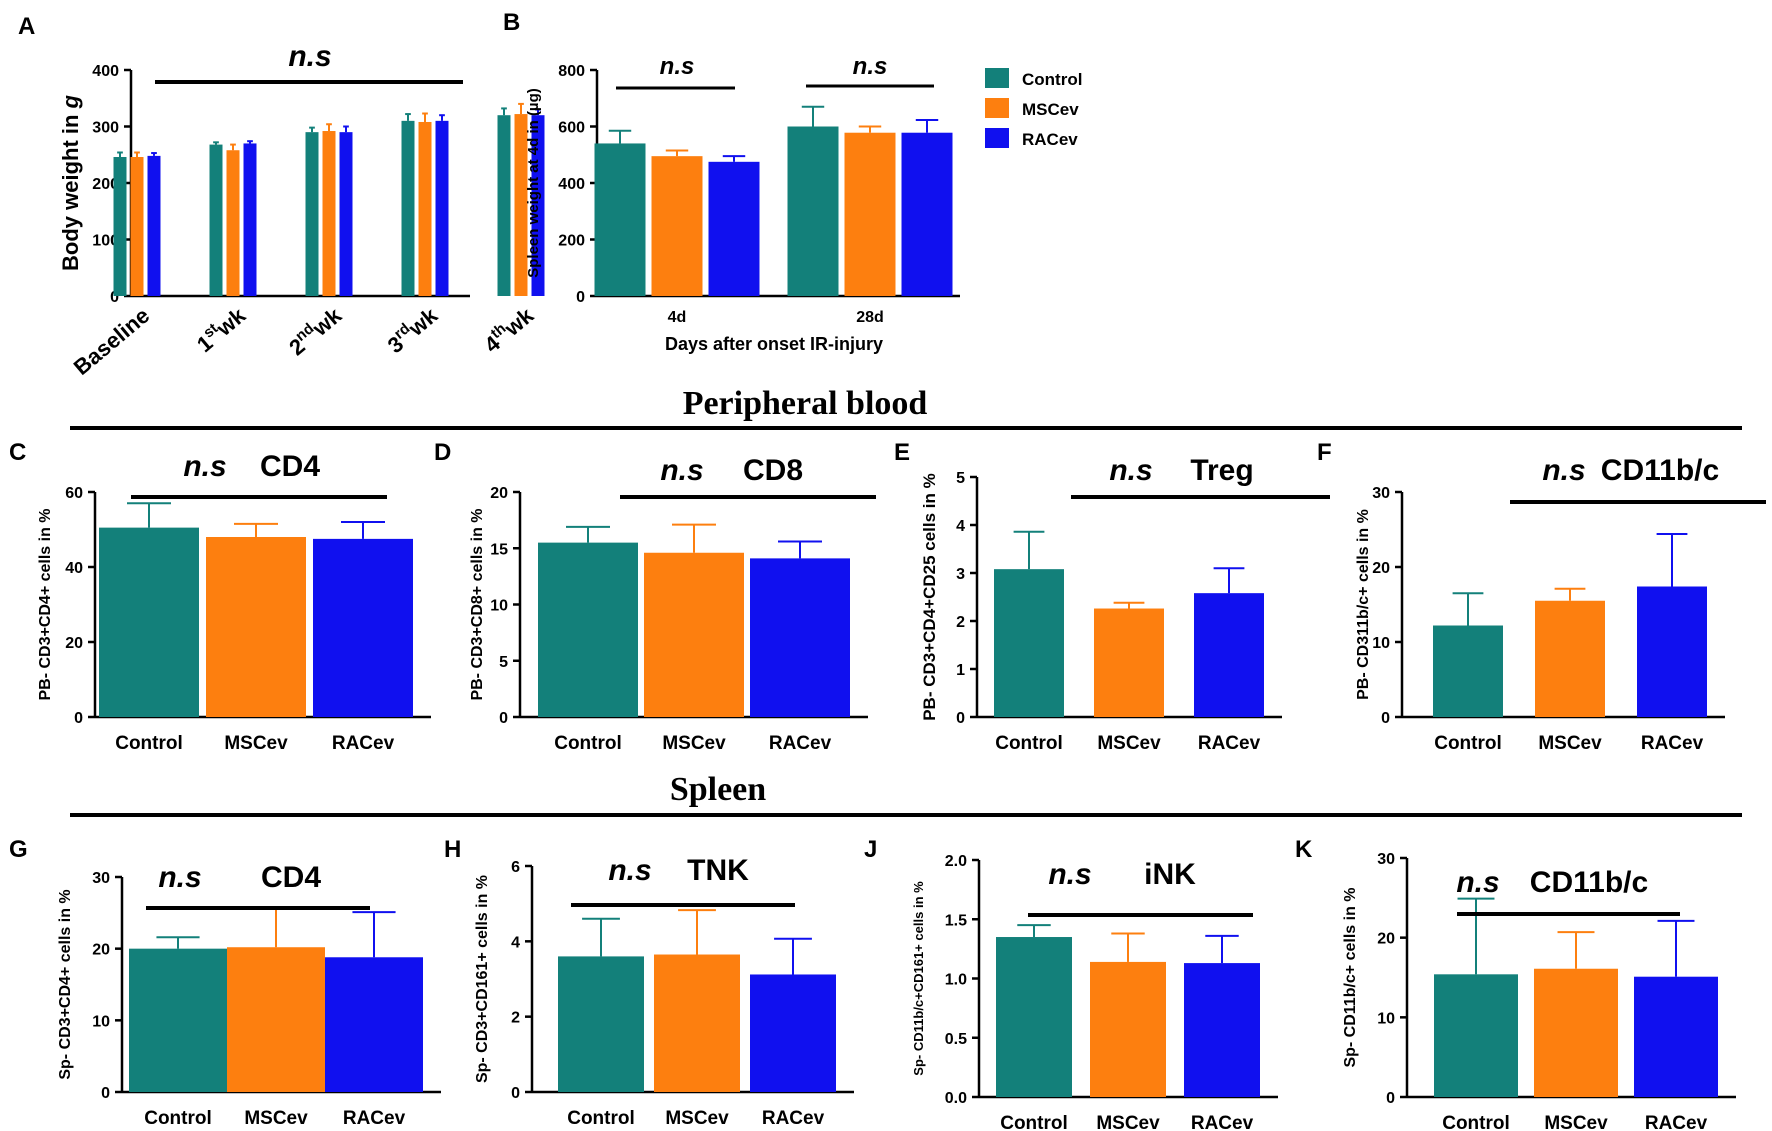 This screenshot has width=1772, height=1131. What do you see at coordinates (105, 241) in the screenshot?
I see `y-tick-label-A: 100` at bounding box center [105, 241].